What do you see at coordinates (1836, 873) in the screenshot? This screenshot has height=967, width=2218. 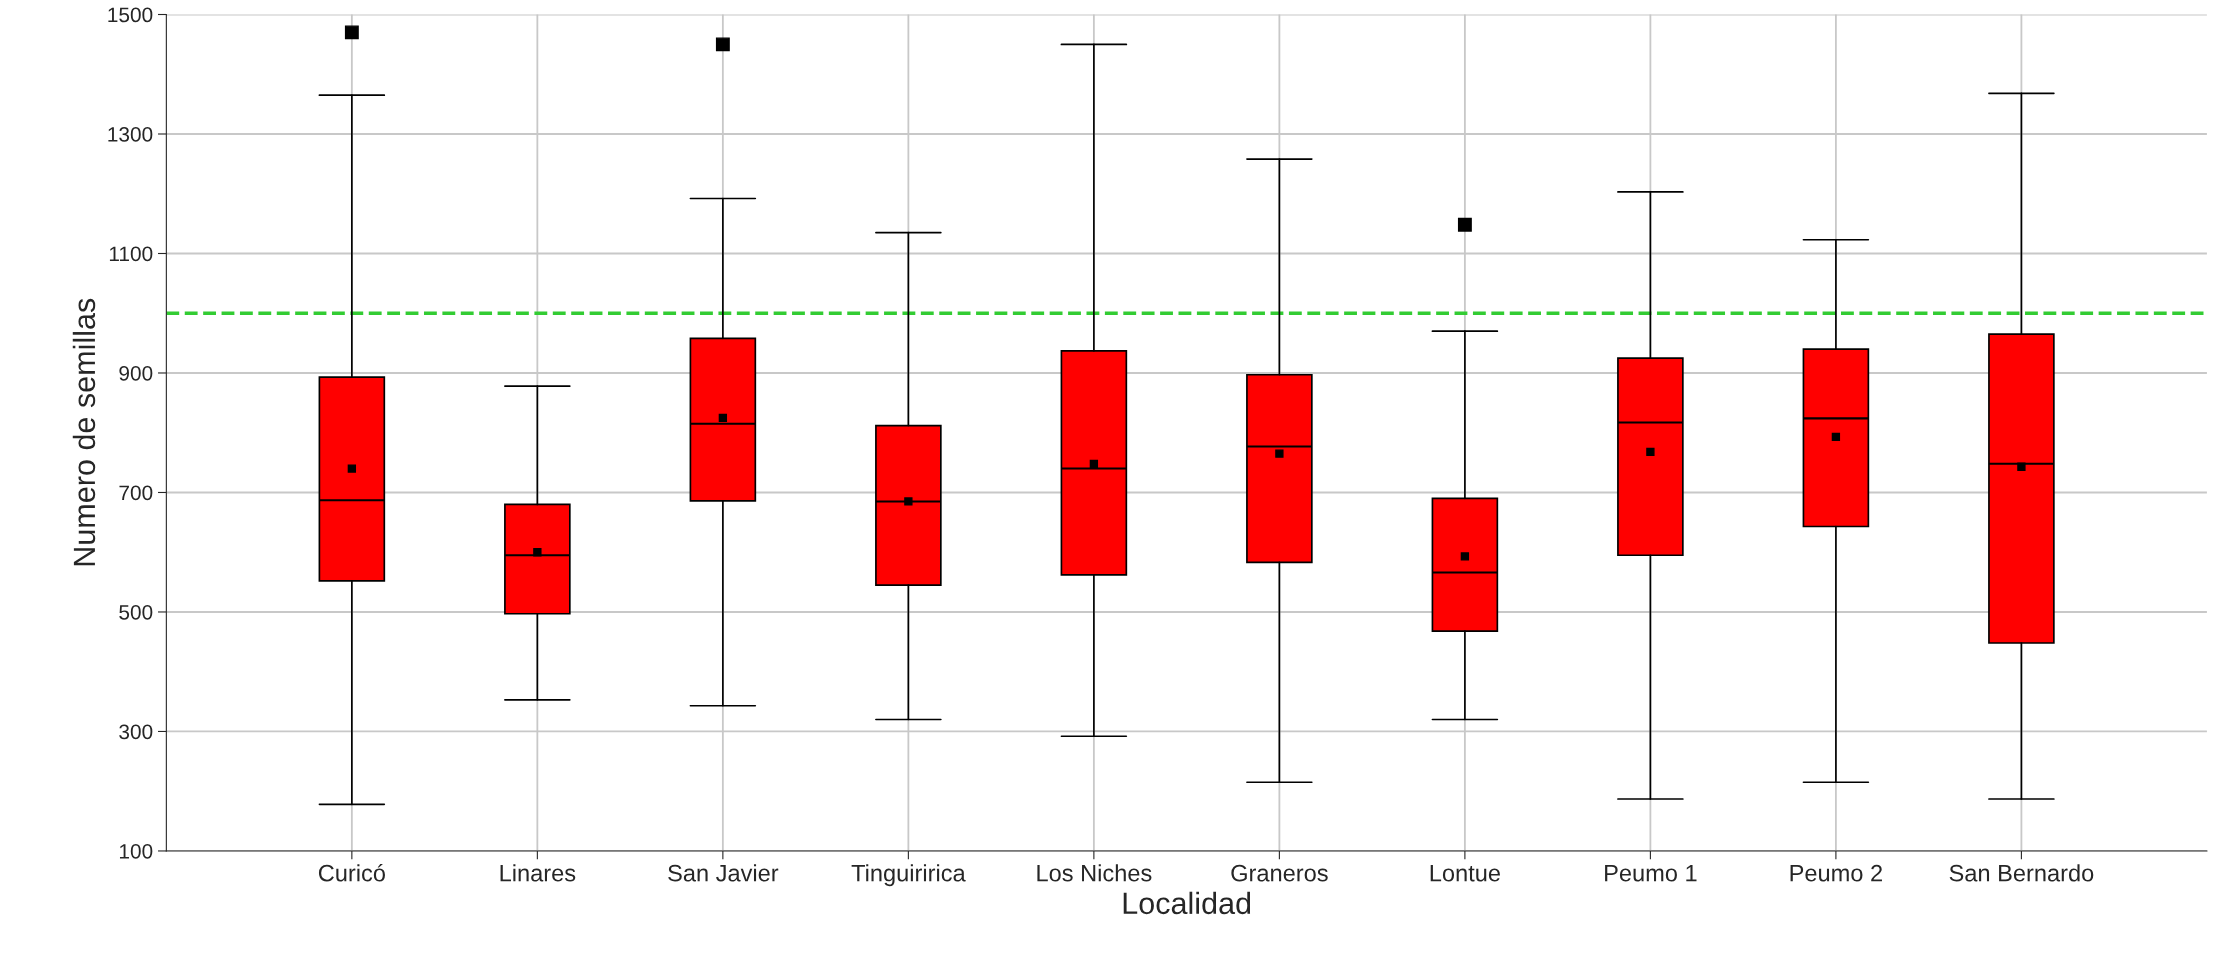 I see `x-tick-label: Peumo 2` at bounding box center [1836, 873].